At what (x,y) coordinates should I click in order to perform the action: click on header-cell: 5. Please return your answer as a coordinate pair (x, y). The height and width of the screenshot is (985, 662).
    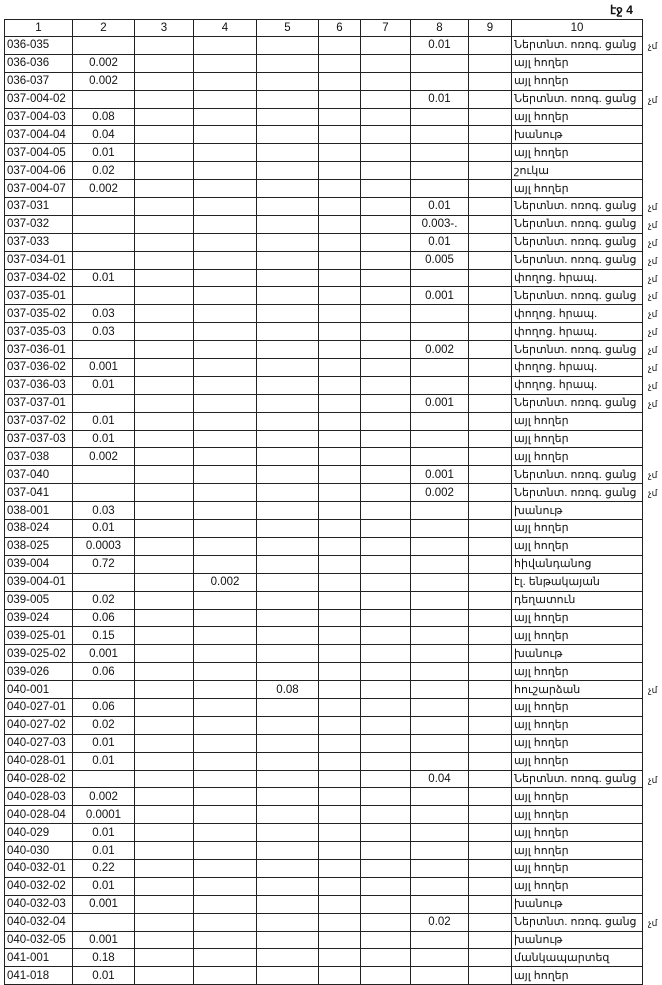
    Looking at the image, I should click on (287, 28).